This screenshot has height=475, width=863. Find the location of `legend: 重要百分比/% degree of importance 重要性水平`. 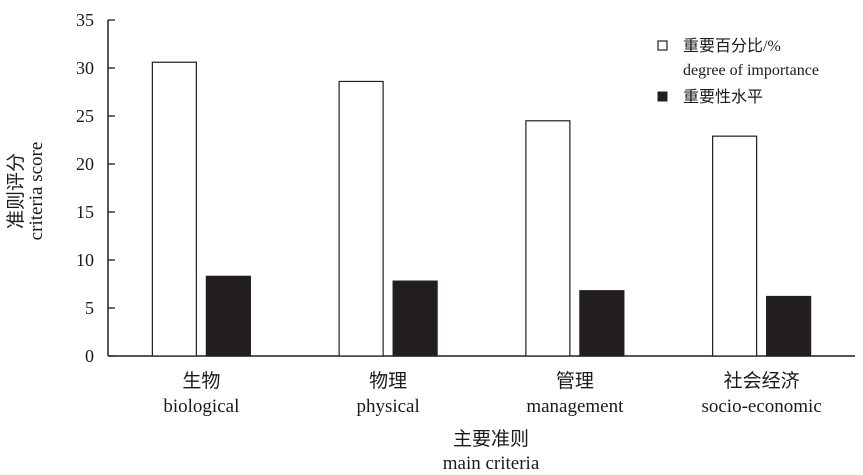

legend: 重要百分比/% degree of importance 重要性水平 is located at coordinates (738, 71).